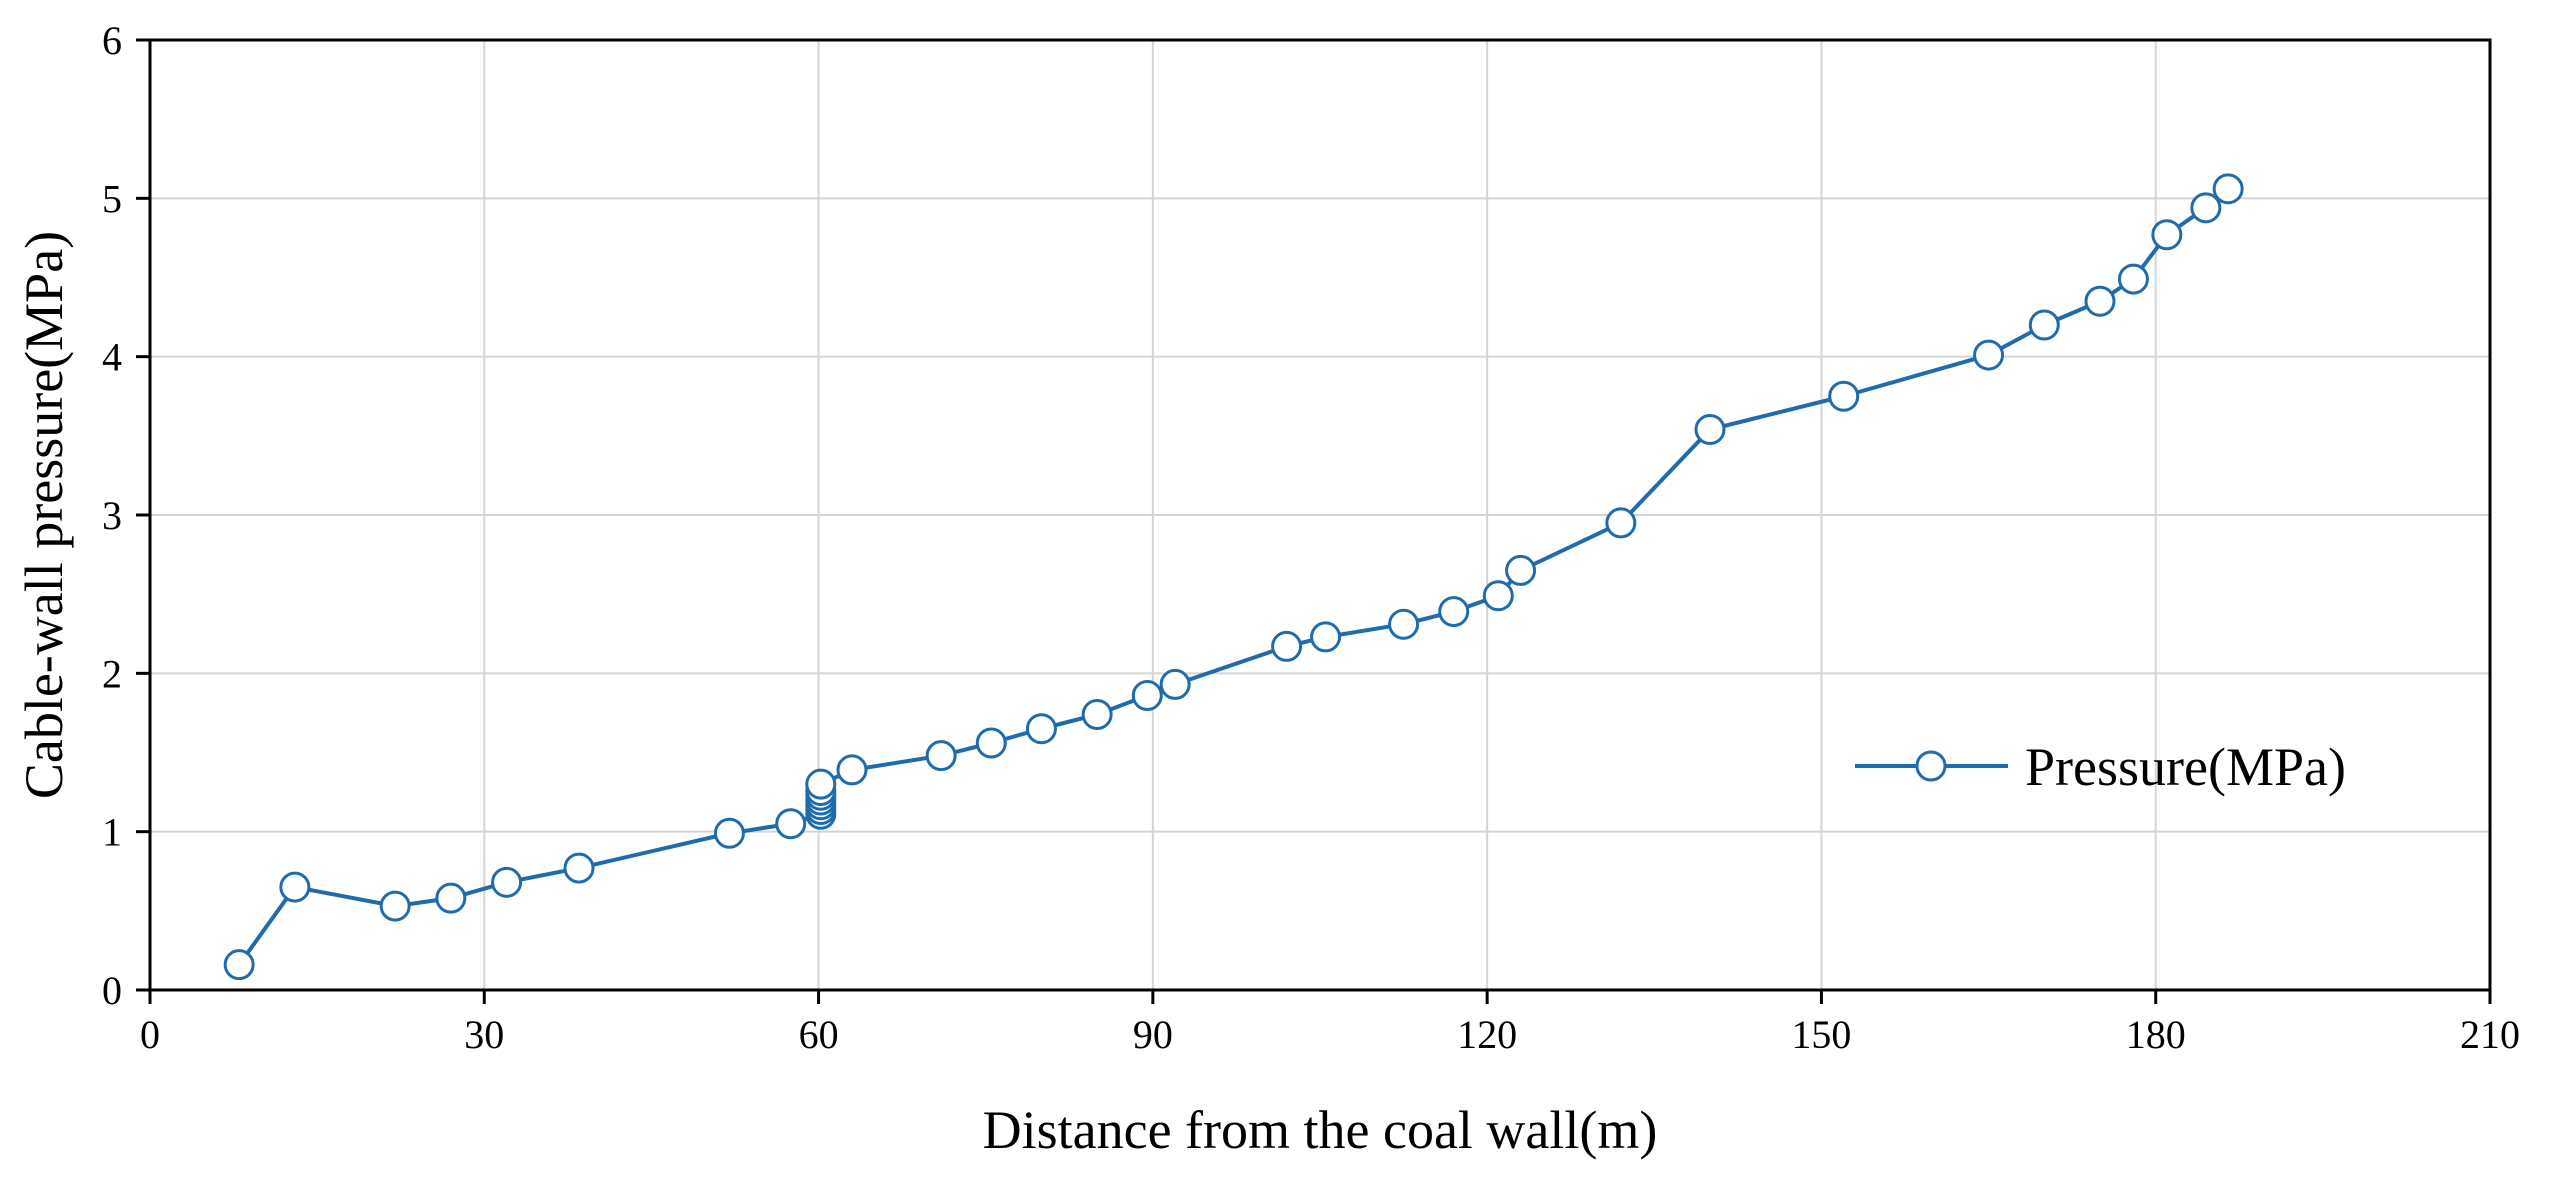  Describe the element at coordinates (112, 40) in the screenshot. I see `y-tick-label: 6` at that location.